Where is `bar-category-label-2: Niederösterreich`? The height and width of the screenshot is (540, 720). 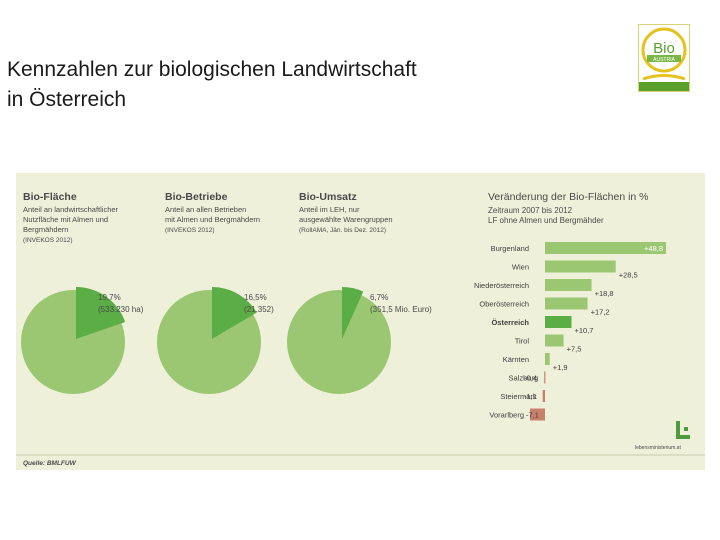 bar-category-label-2: Niederösterreich is located at coordinates (501, 285).